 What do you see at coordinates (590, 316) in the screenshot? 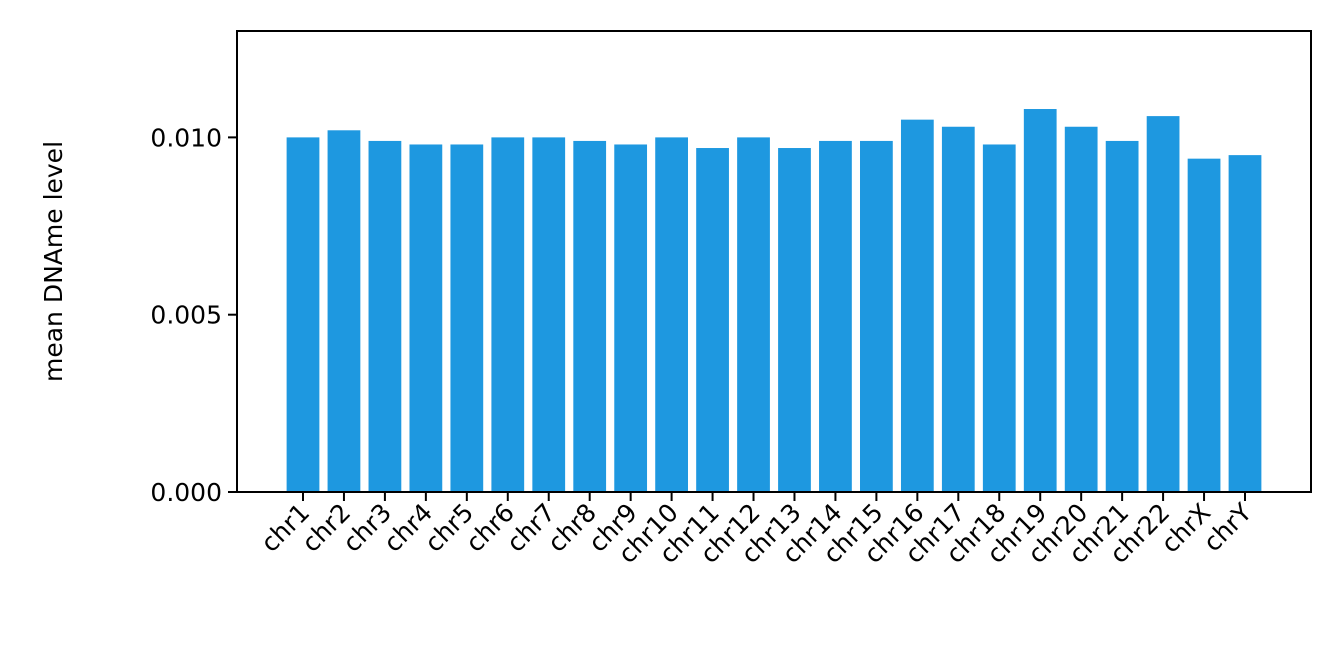
I see `bar-chr8` at bounding box center [590, 316].